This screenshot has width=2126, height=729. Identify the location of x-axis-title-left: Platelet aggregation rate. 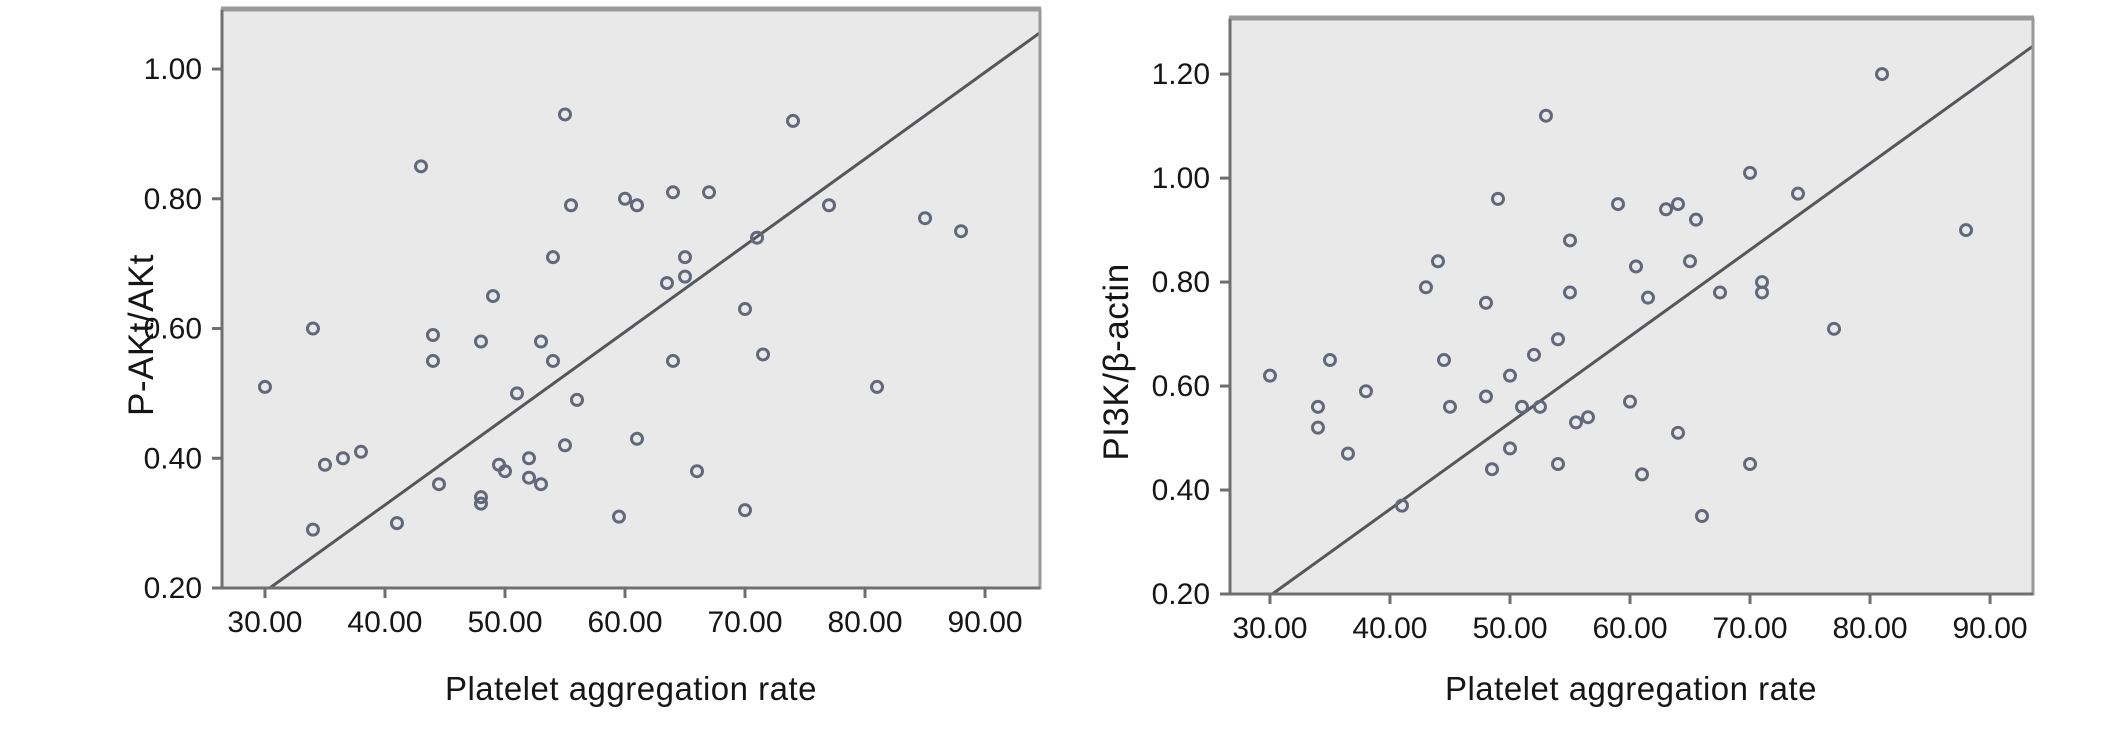
(631, 688).